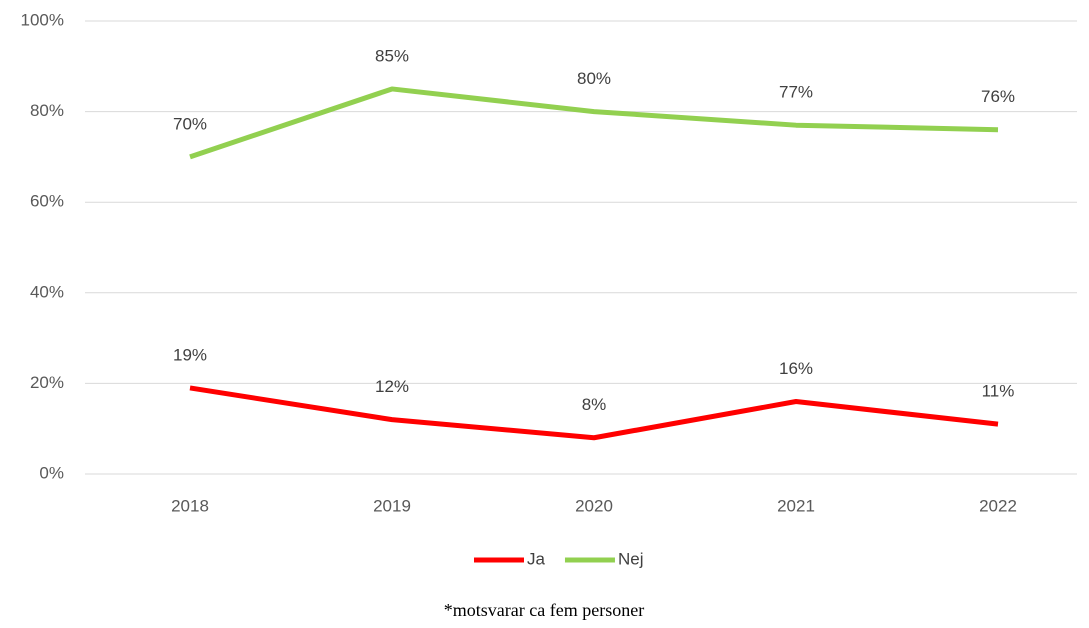 This screenshot has height=628, width=1089. What do you see at coordinates (51, 472) in the screenshot?
I see `y-tick-label: 0%` at bounding box center [51, 472].